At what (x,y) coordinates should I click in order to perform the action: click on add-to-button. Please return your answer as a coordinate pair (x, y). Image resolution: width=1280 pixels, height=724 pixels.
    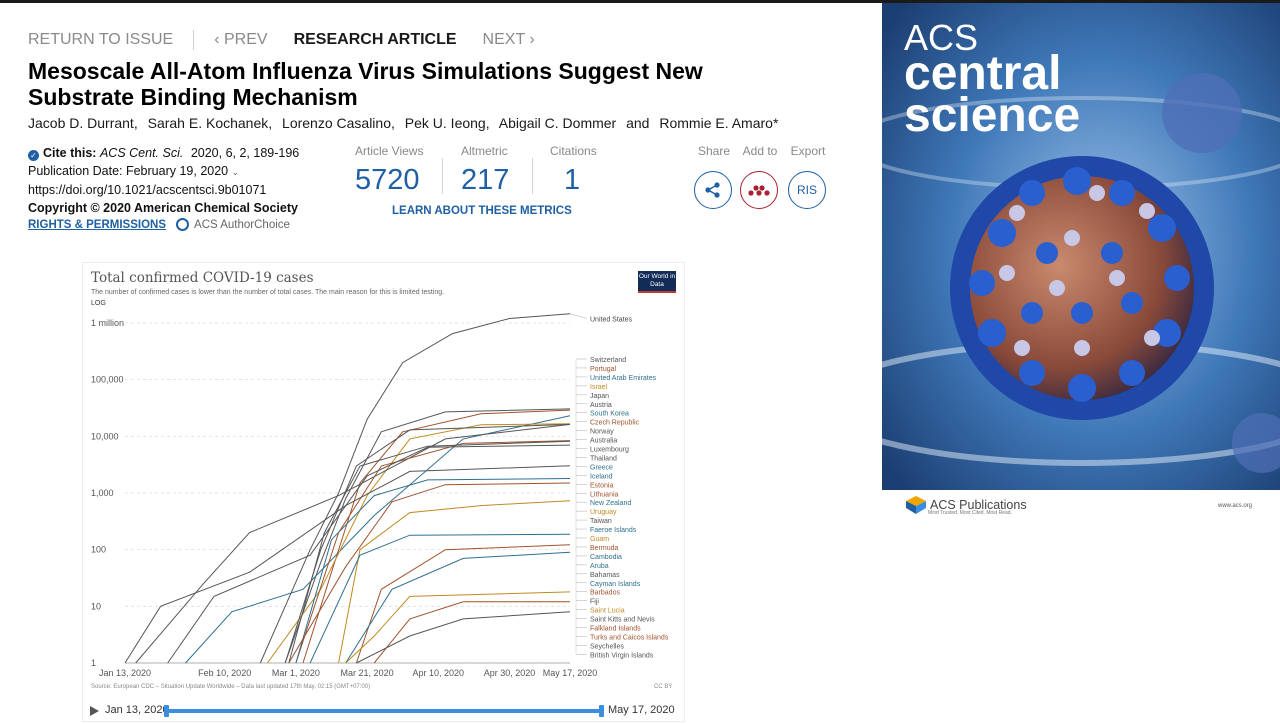
    Looking at the image, I should click on (759, 190).